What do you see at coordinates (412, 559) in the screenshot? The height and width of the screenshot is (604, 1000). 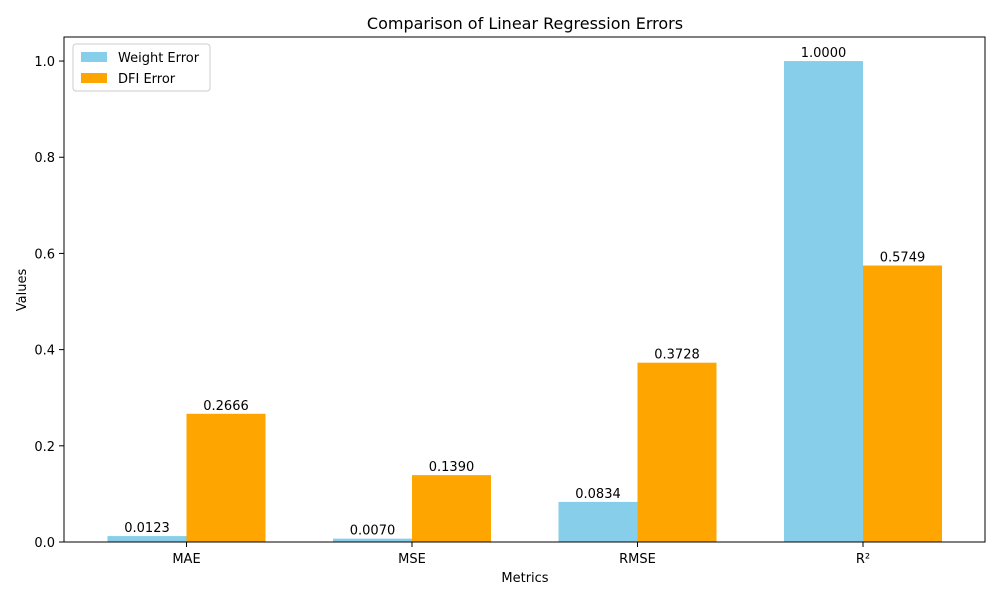 I see `x-tick-label: MSE` at bounding box center [412, 559].